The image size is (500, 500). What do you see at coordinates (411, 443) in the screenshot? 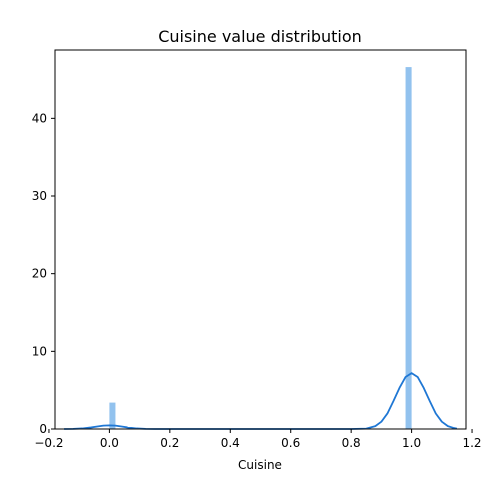
I see `x-tick-label: 1.0` at bounding box center [411, 443].